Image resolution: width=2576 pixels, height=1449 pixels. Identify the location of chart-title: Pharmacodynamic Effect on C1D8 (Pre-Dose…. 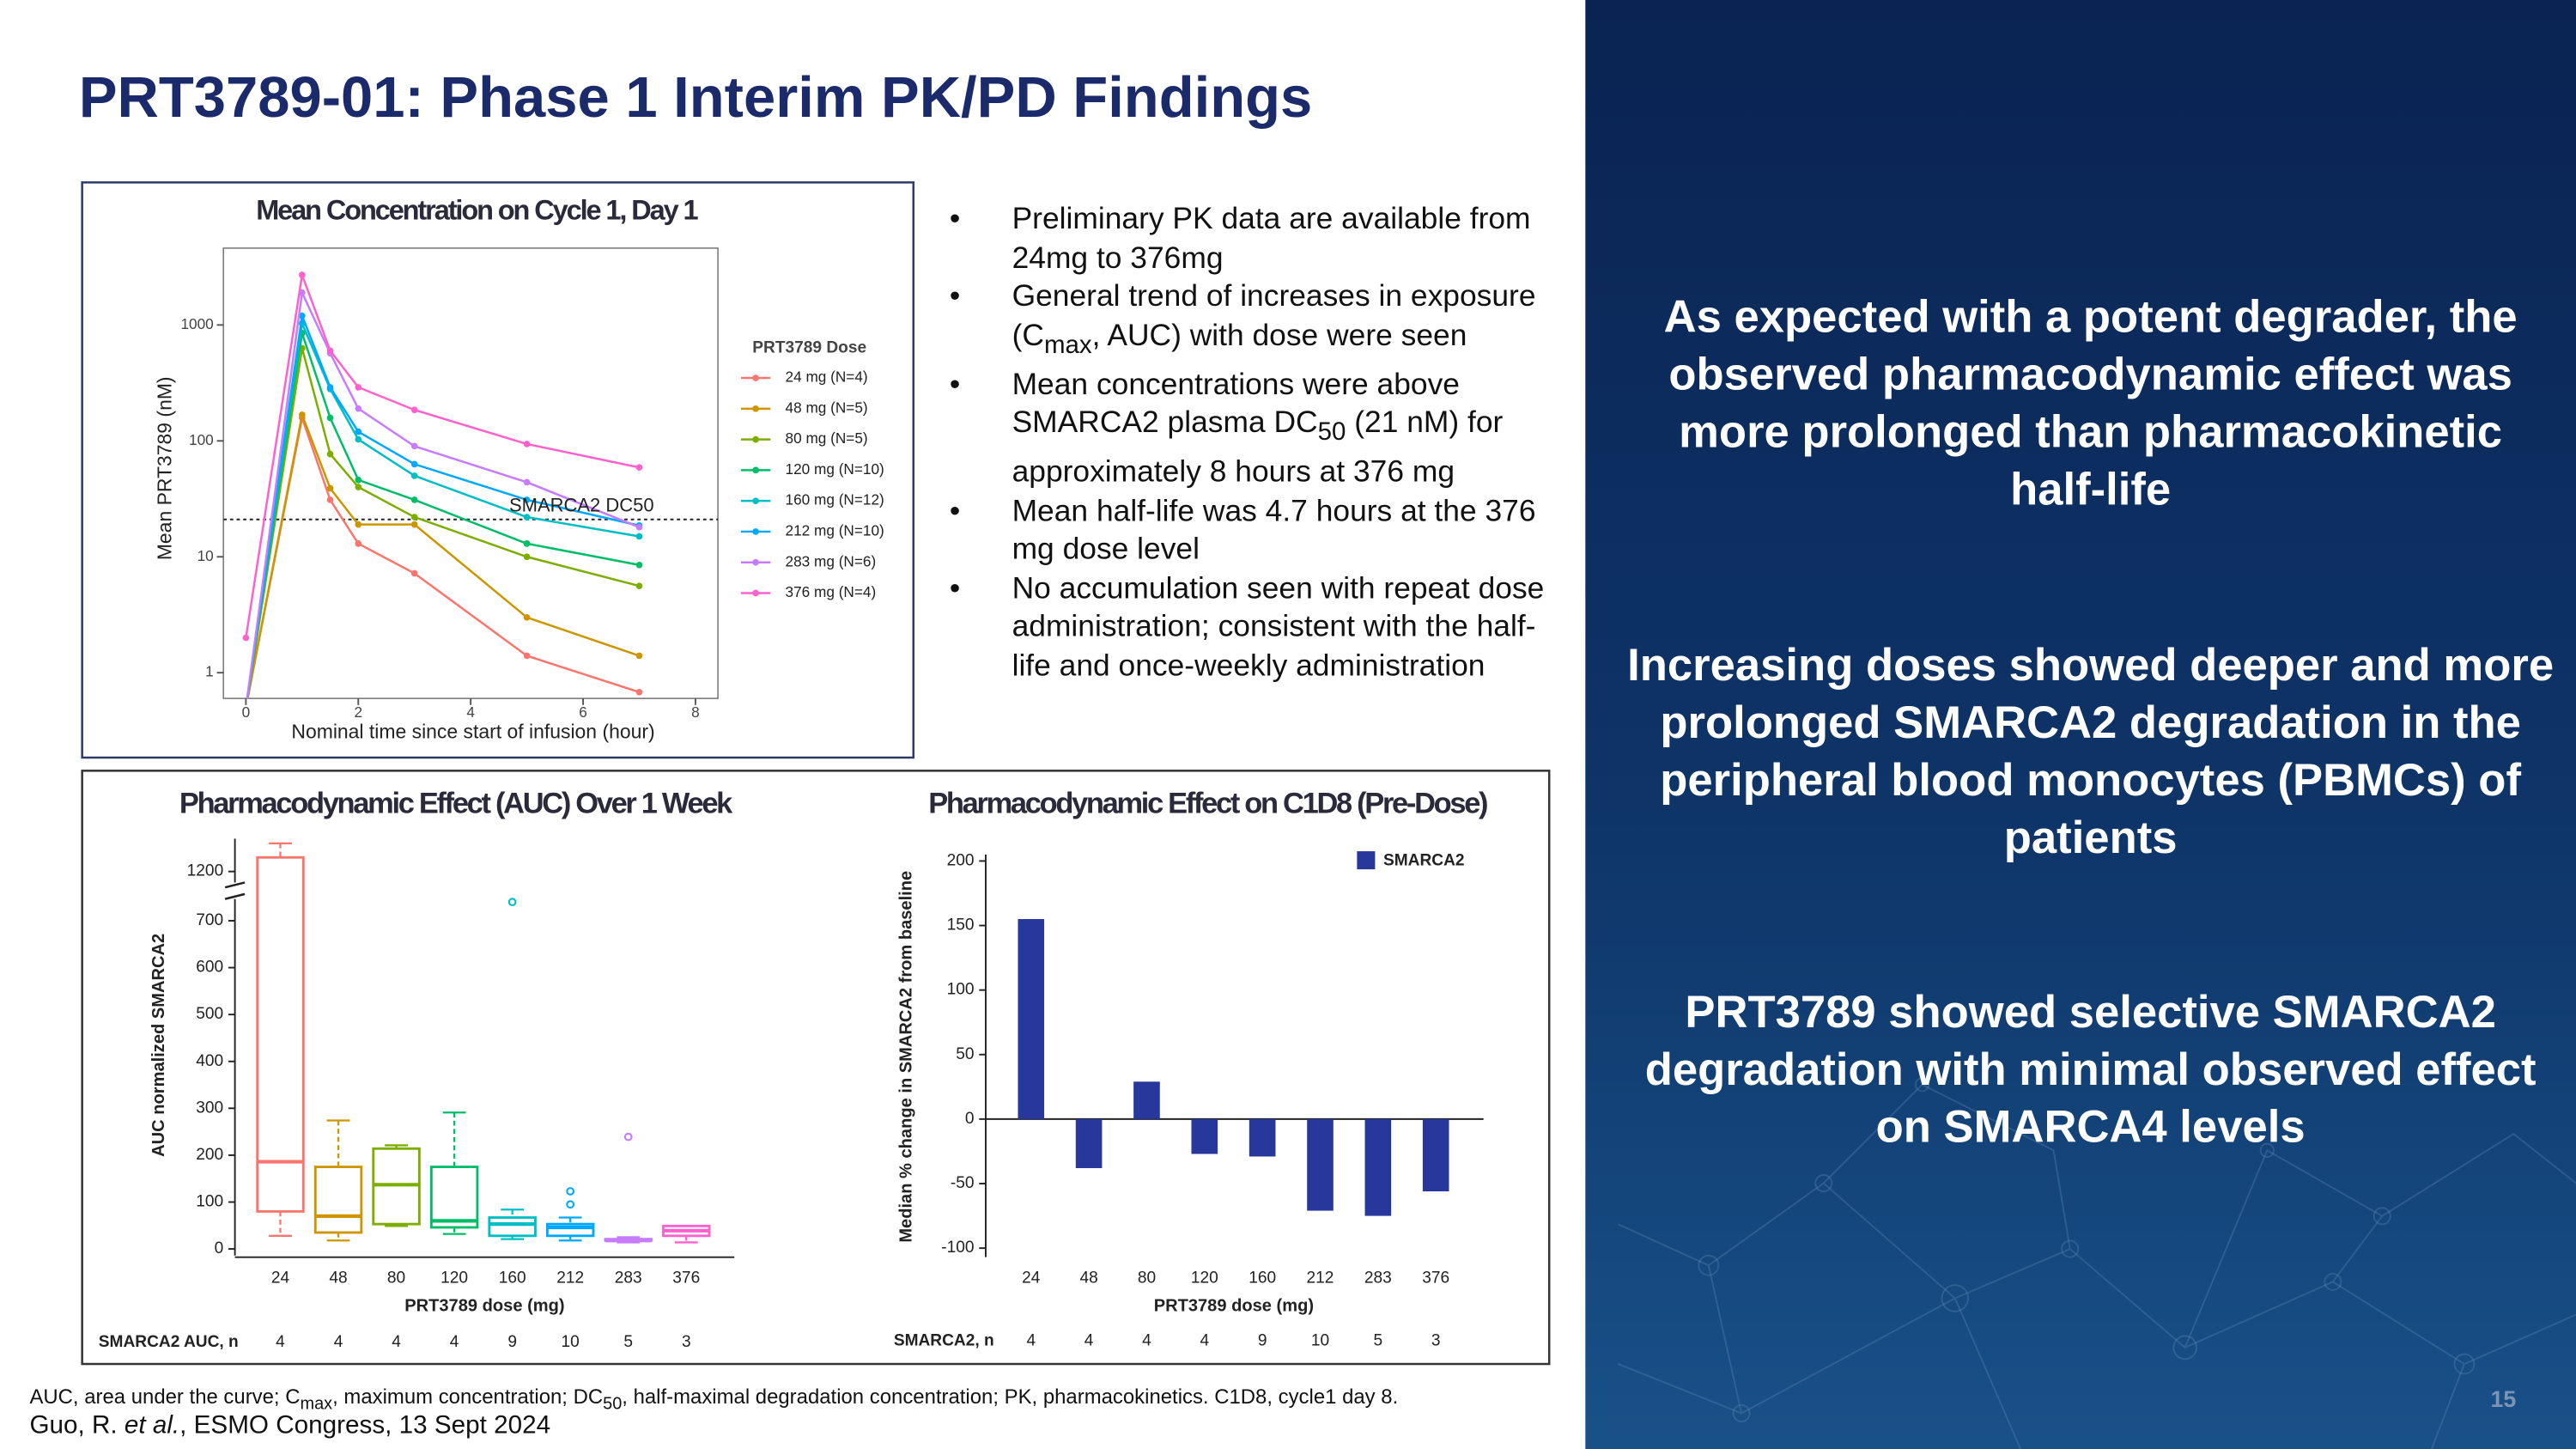
(1207, 804).